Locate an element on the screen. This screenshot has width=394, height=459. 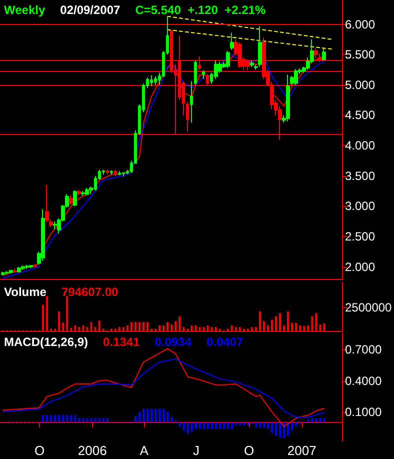
y-tick-label: 6.000 is located at coordinates (360, 24).